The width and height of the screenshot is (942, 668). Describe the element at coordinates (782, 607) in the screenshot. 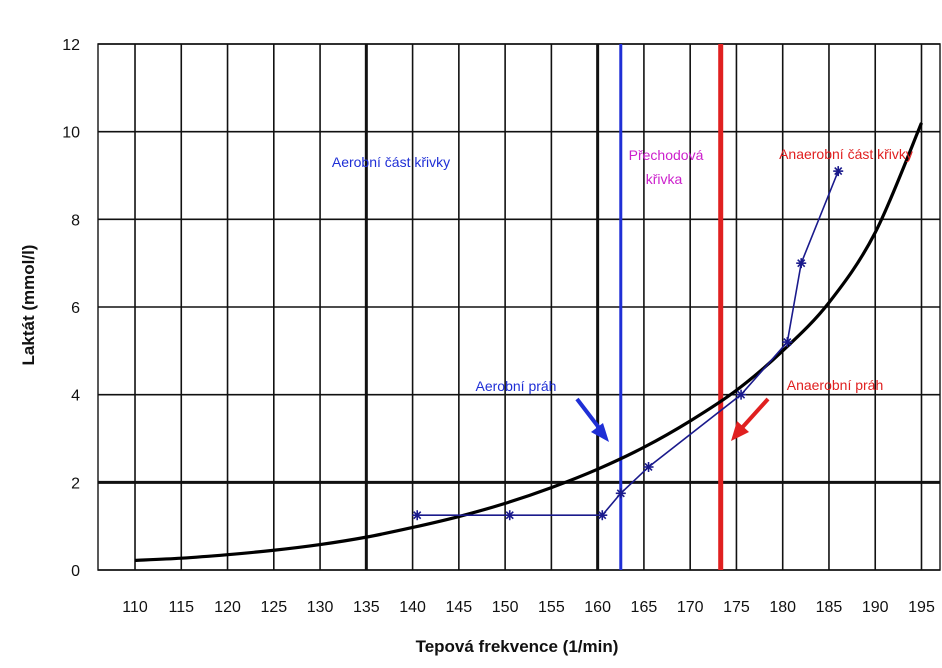

I see `x-tick-label: 180` at that location.